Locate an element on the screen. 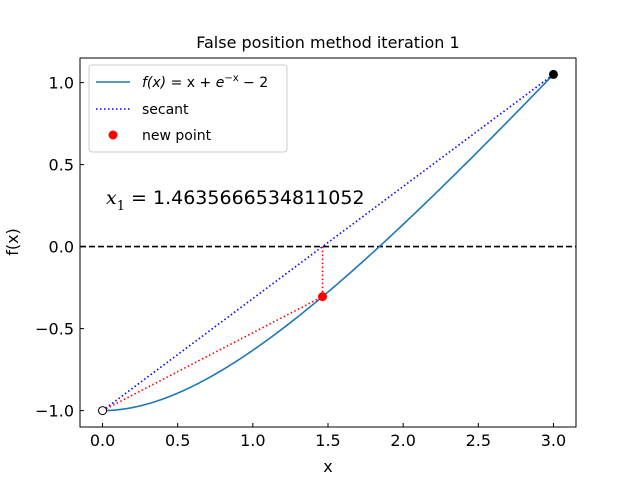 The height and width of the screenshot is (480, 640). iteration-annotation: x1 = 1.4635666534811052 is located at coordinates (235, 200).